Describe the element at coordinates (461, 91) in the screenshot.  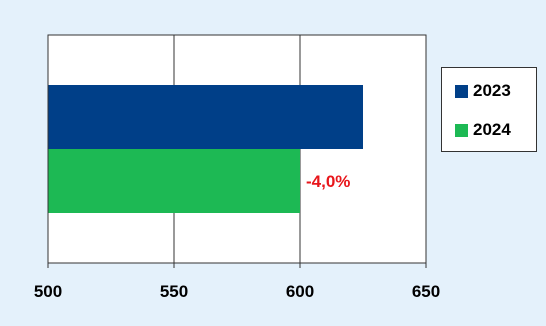
I see `legend-swatch-2023` at that location.